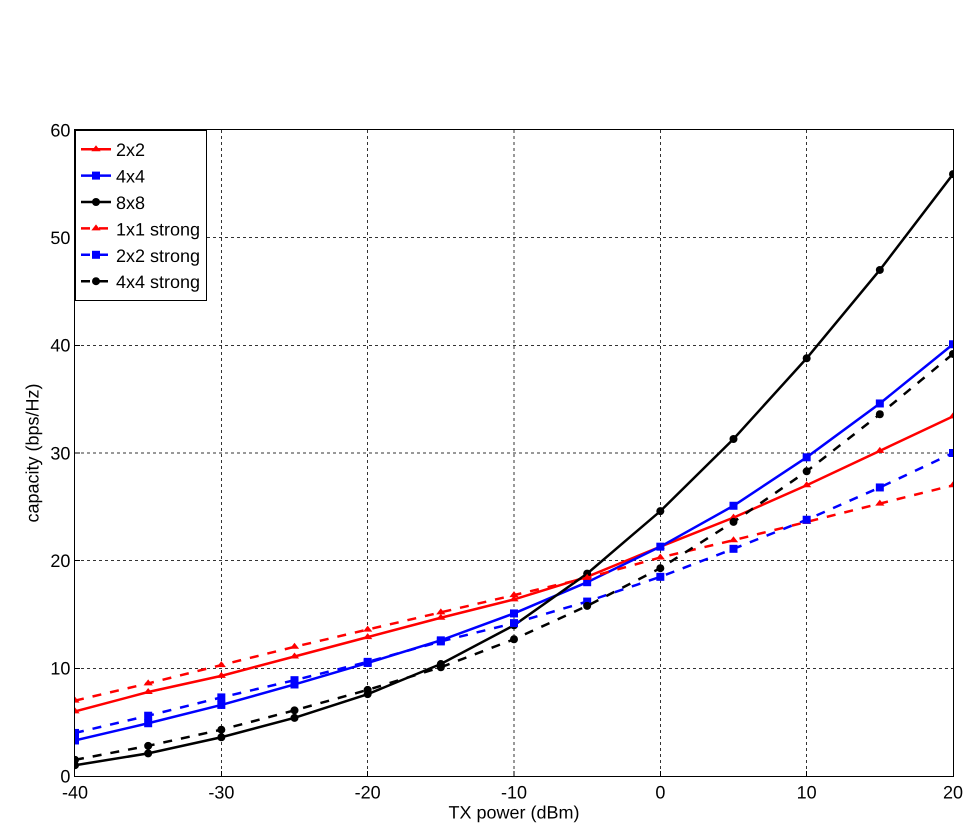 The height and width of the screenshot is (836, 975). Describe the element at coordinates (158, 256) in the screenshot. I see `legend-label: 2x2 strong` at that location.